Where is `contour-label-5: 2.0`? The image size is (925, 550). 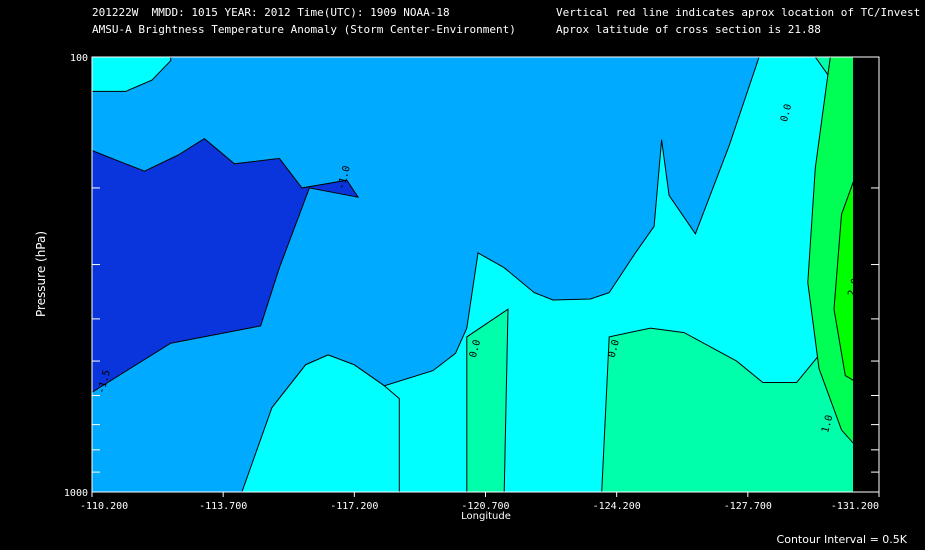
contour-label-5: 2.0 is located at coordinates (853, 287).